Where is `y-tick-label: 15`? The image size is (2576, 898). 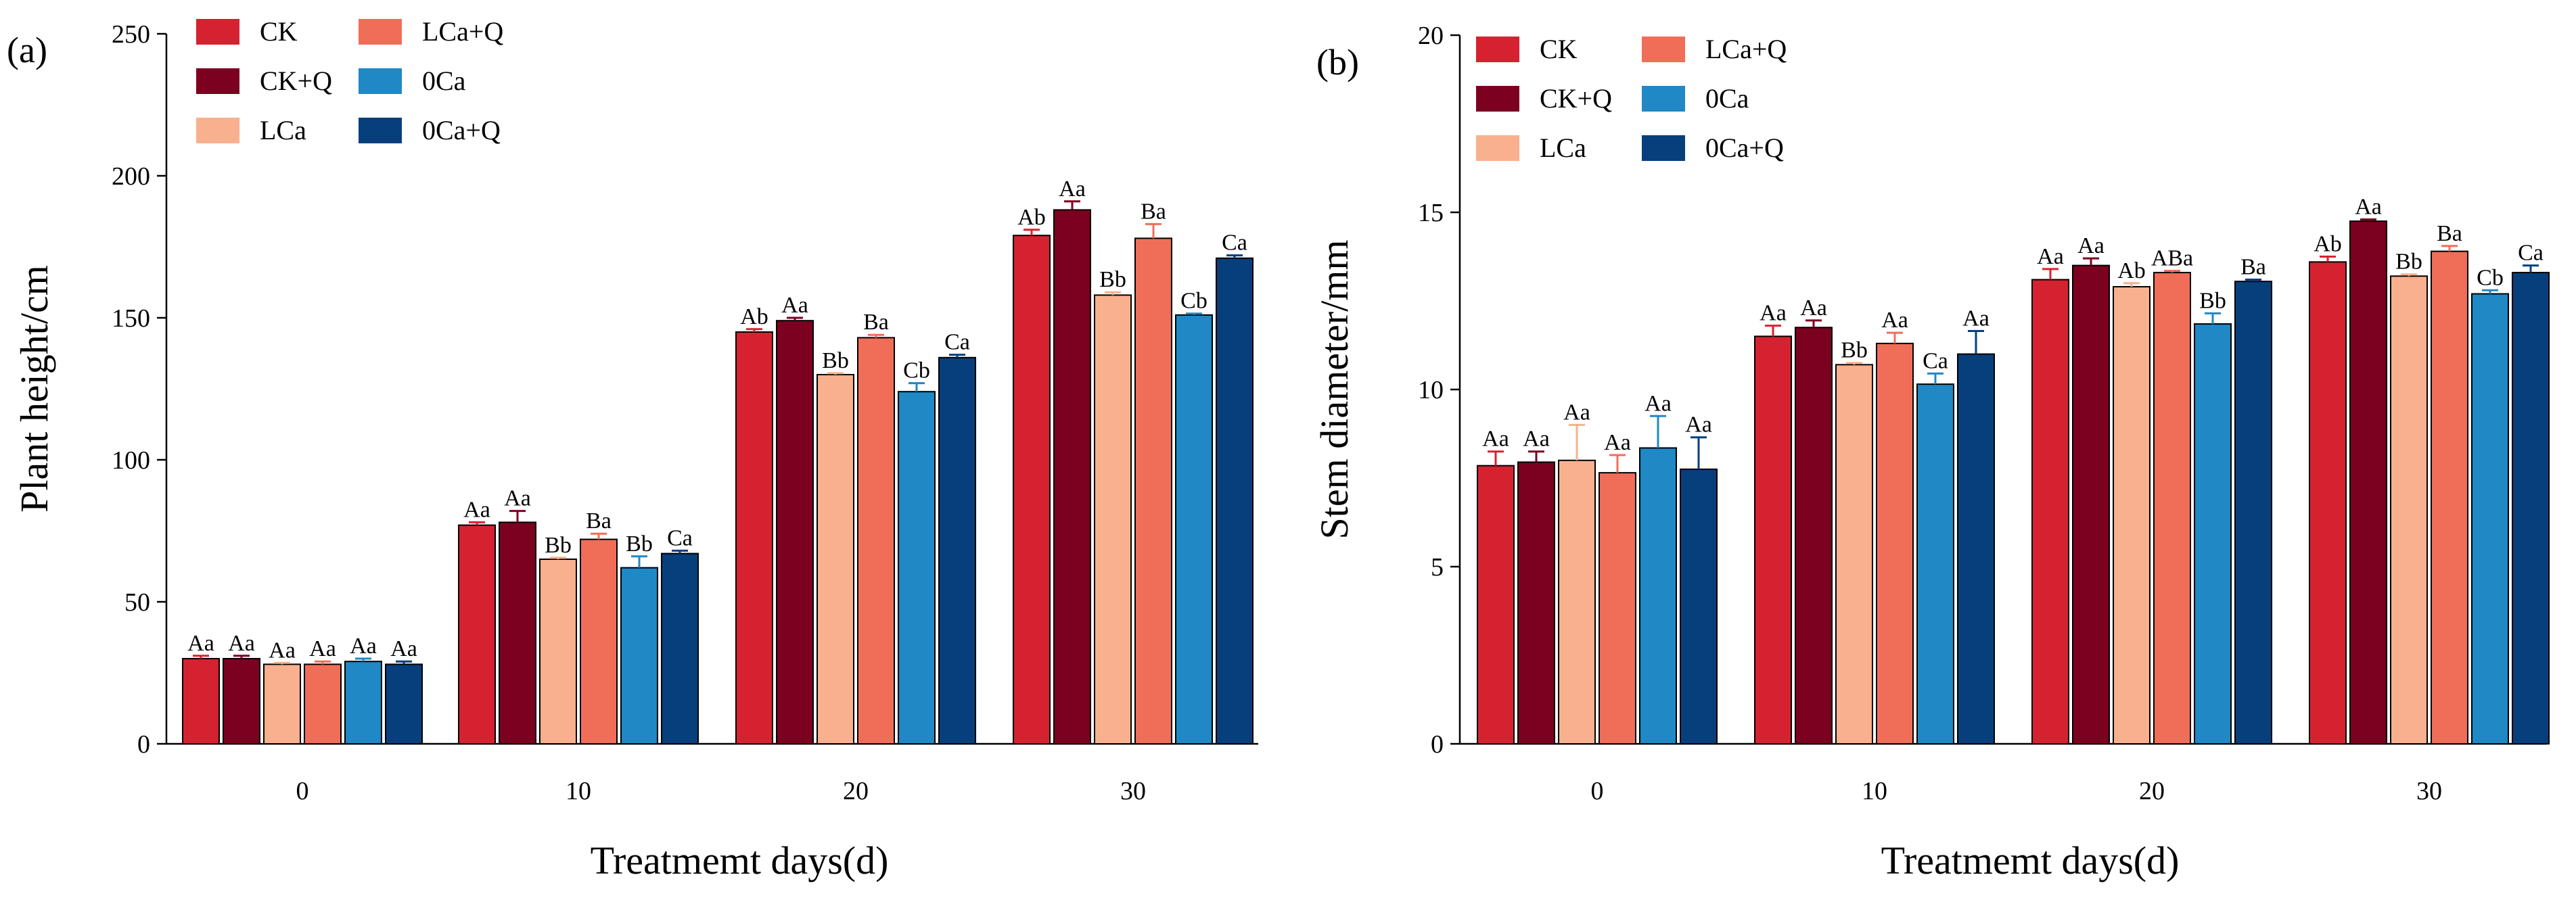 y-tick-label: 15 is located at coordinates (1431, 213).